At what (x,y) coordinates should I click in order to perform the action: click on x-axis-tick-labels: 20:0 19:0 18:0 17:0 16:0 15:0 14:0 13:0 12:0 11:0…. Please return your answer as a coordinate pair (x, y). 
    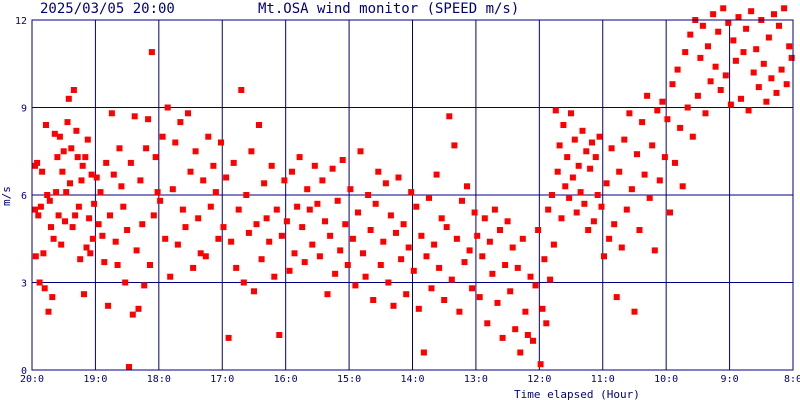
    Looking at the image, I should click on (410, 379).